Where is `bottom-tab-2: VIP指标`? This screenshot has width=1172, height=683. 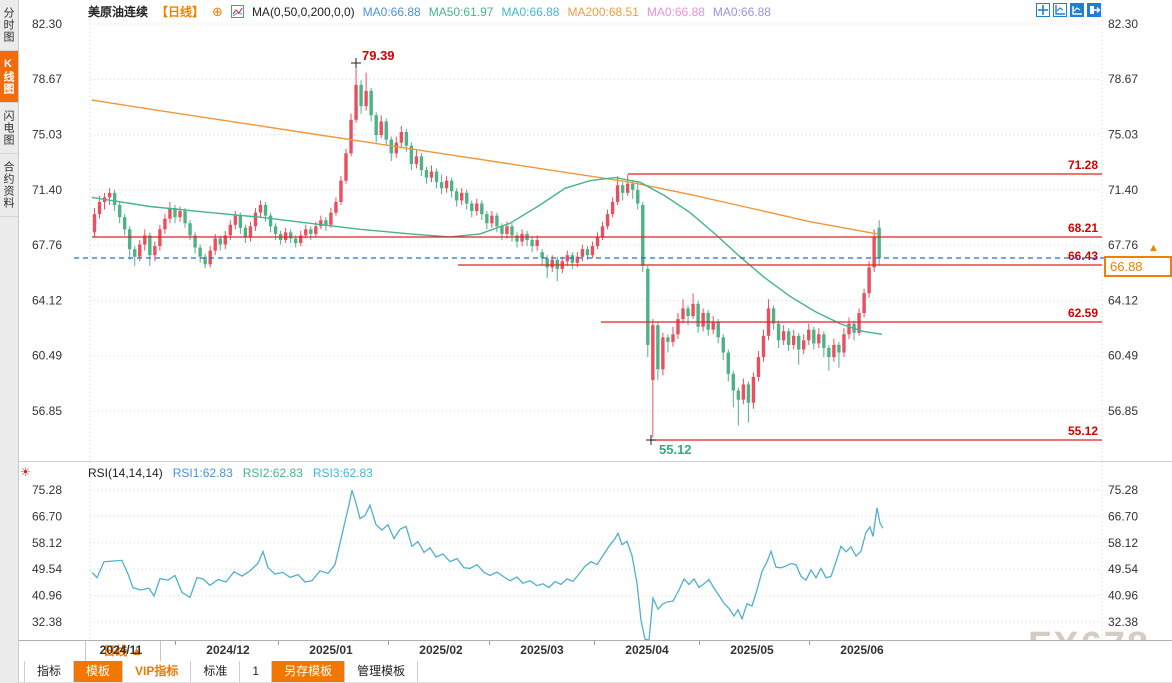 bottom-tab-2: VIP指标 is located at coordinates (157, 671).